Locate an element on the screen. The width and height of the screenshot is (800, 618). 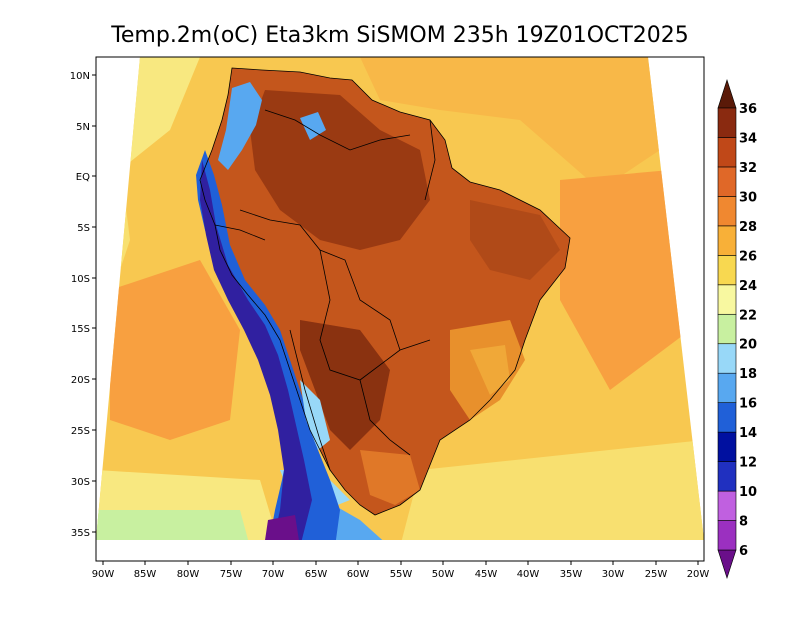
colorbar-label: 26 is located at coordinates (748, 256).